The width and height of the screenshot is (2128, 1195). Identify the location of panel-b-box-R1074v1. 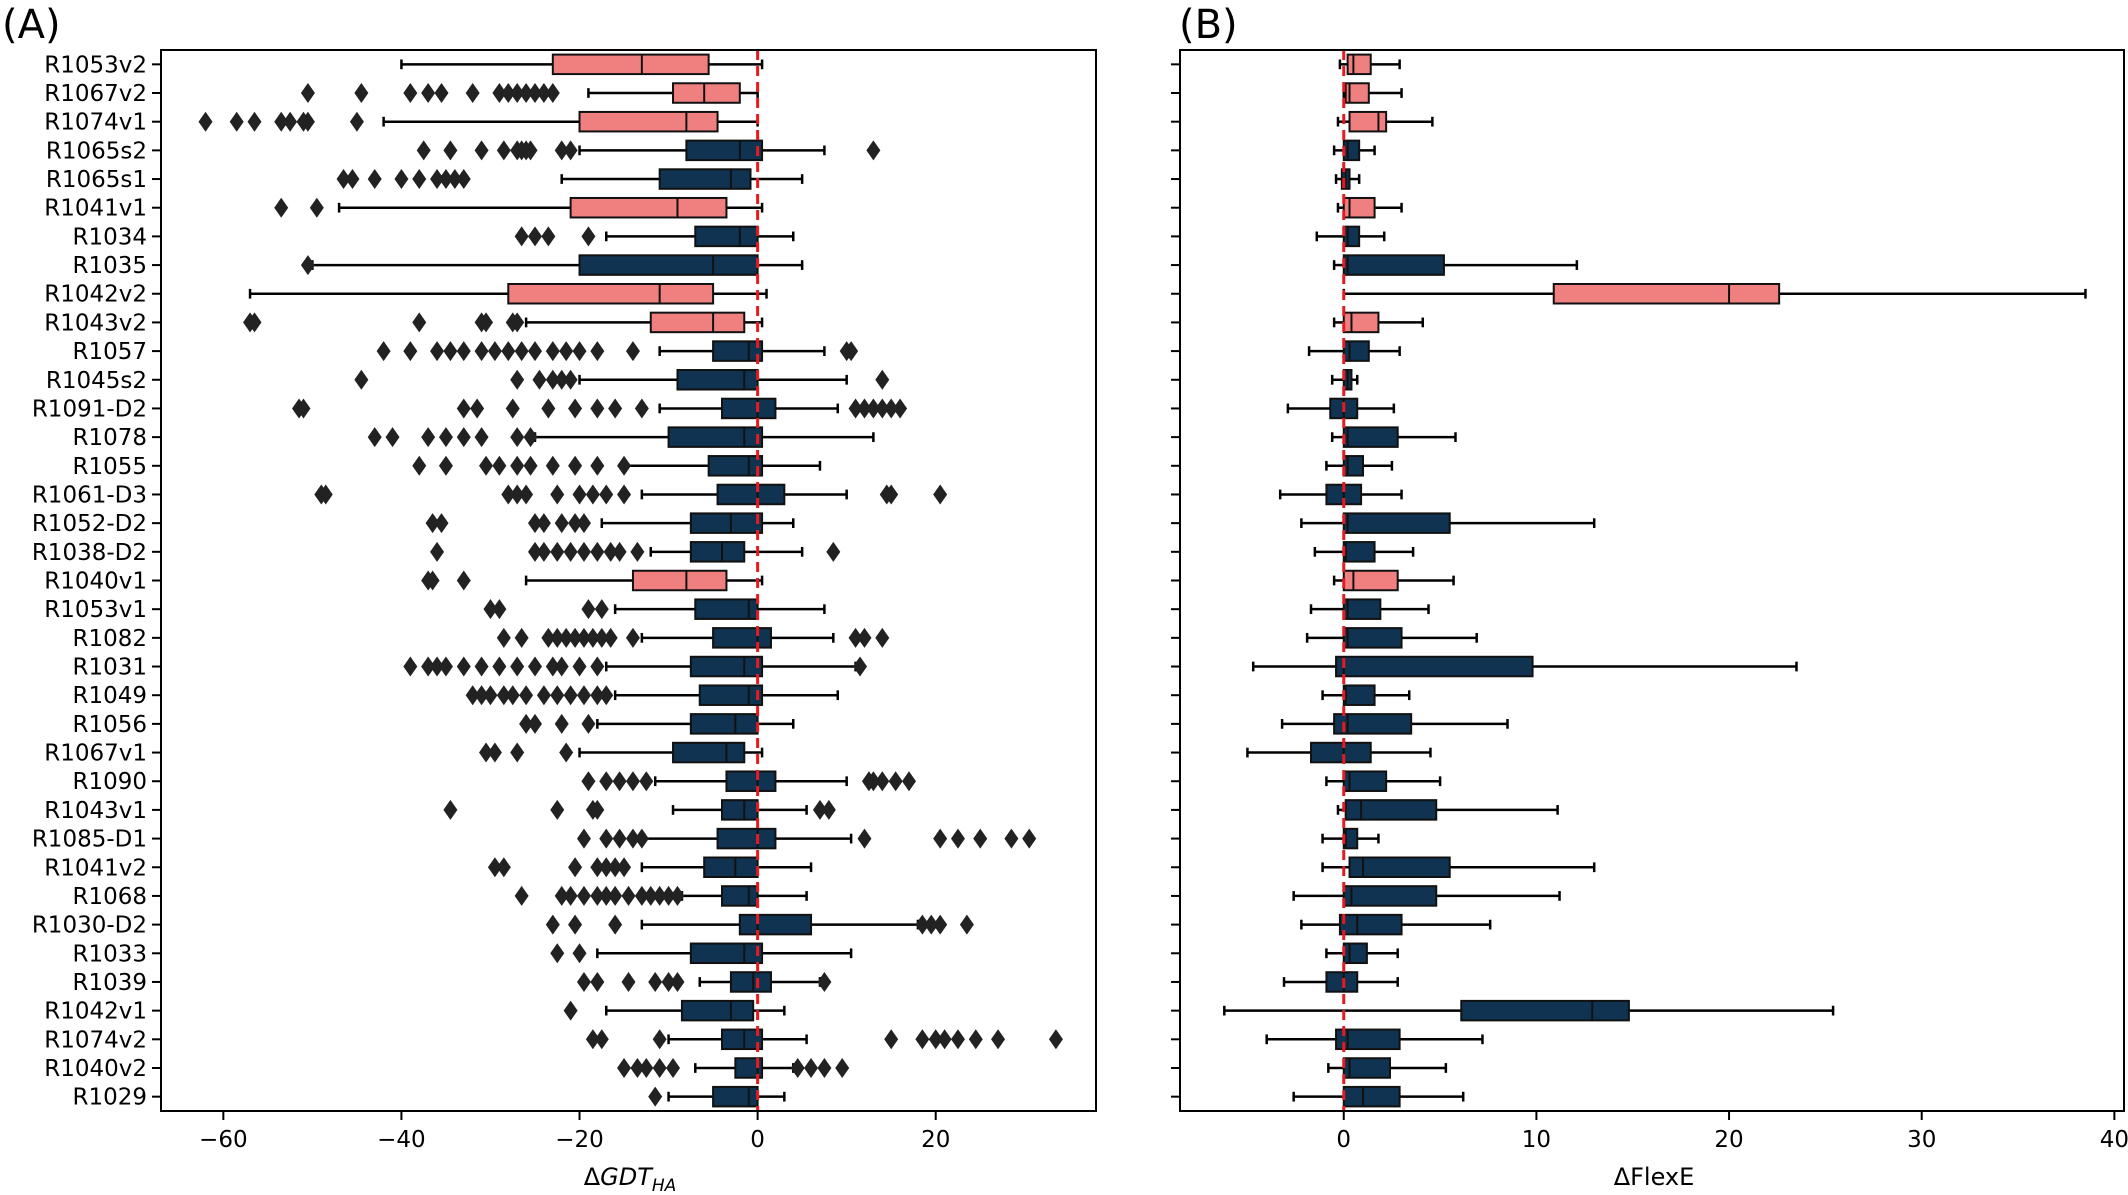
(1385, 121).